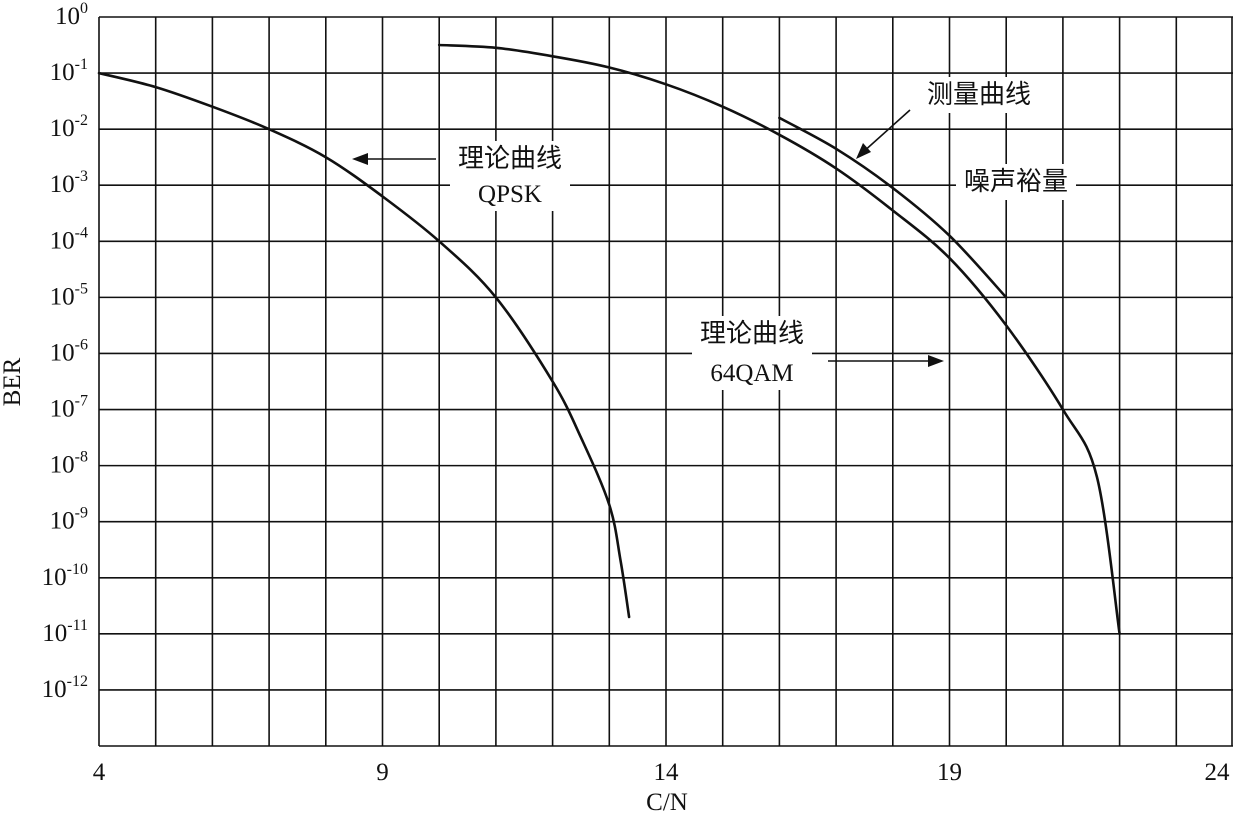  I want to click on y-tick-label: 10⁻³, so click(69, 183).